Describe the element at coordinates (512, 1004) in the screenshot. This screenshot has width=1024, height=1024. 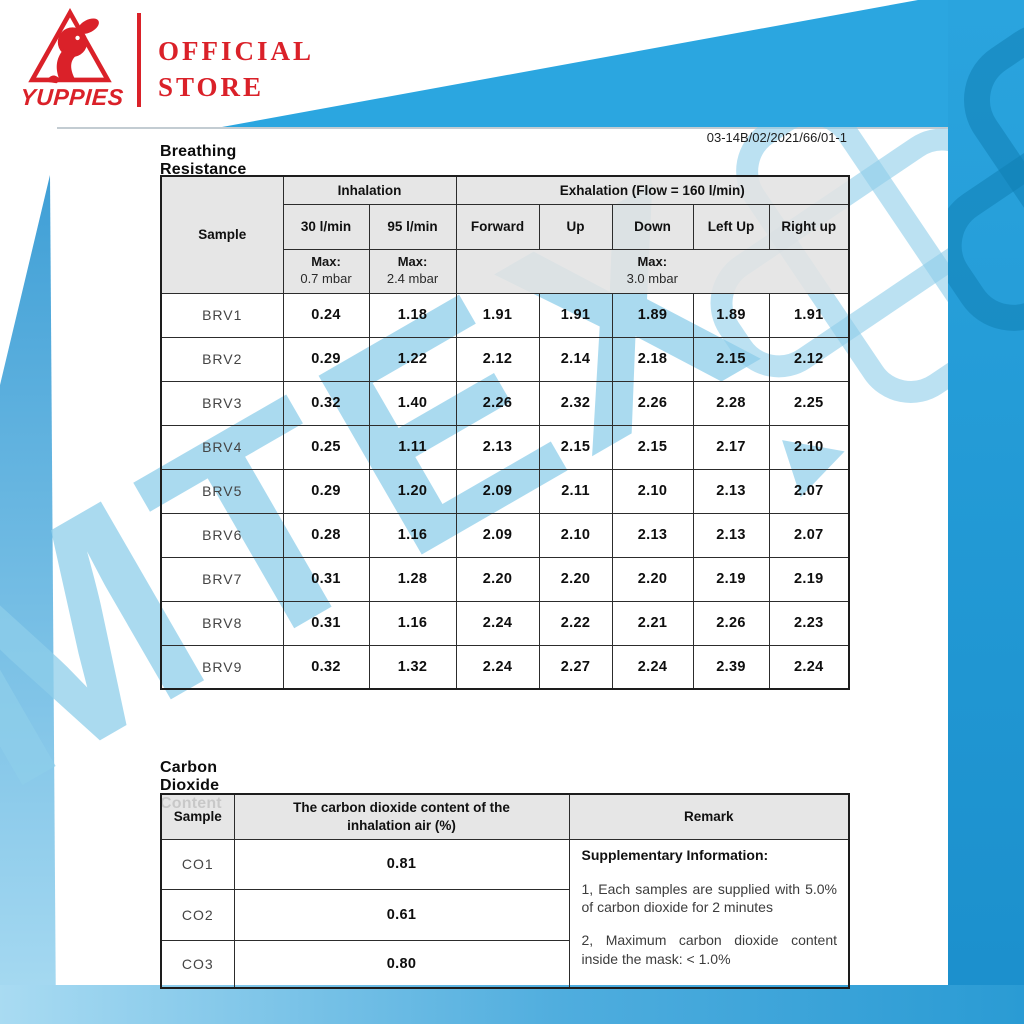
I see `bottom-blue-band` at that location.